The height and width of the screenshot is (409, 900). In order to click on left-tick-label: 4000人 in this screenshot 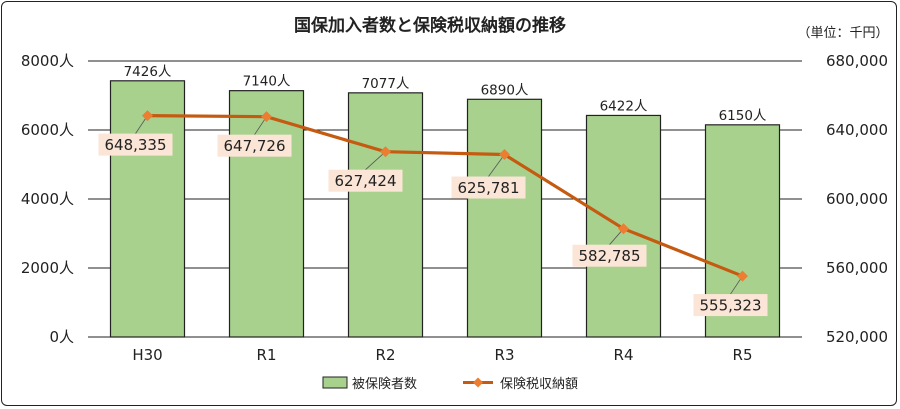, I will do `click(47, 199)`.